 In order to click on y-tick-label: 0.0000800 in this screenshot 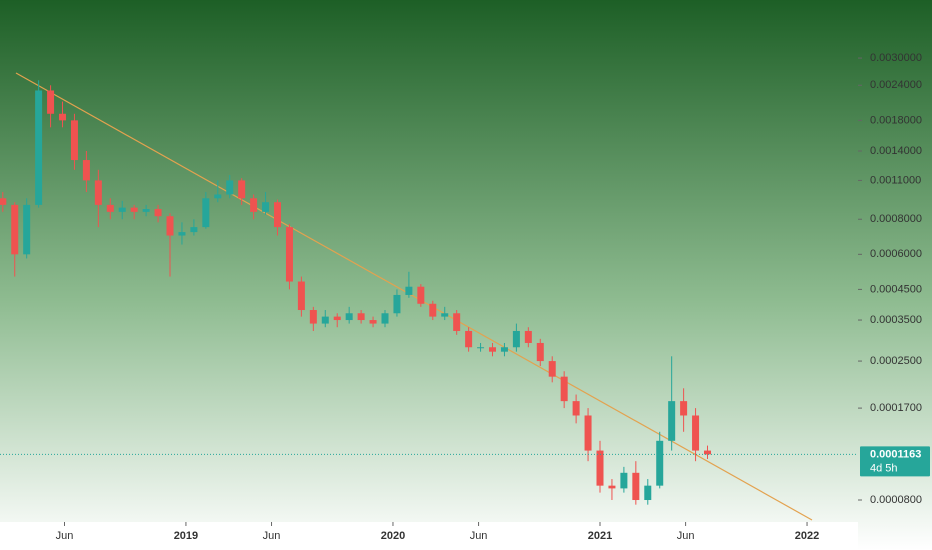, I will do `click(896, 500)`.